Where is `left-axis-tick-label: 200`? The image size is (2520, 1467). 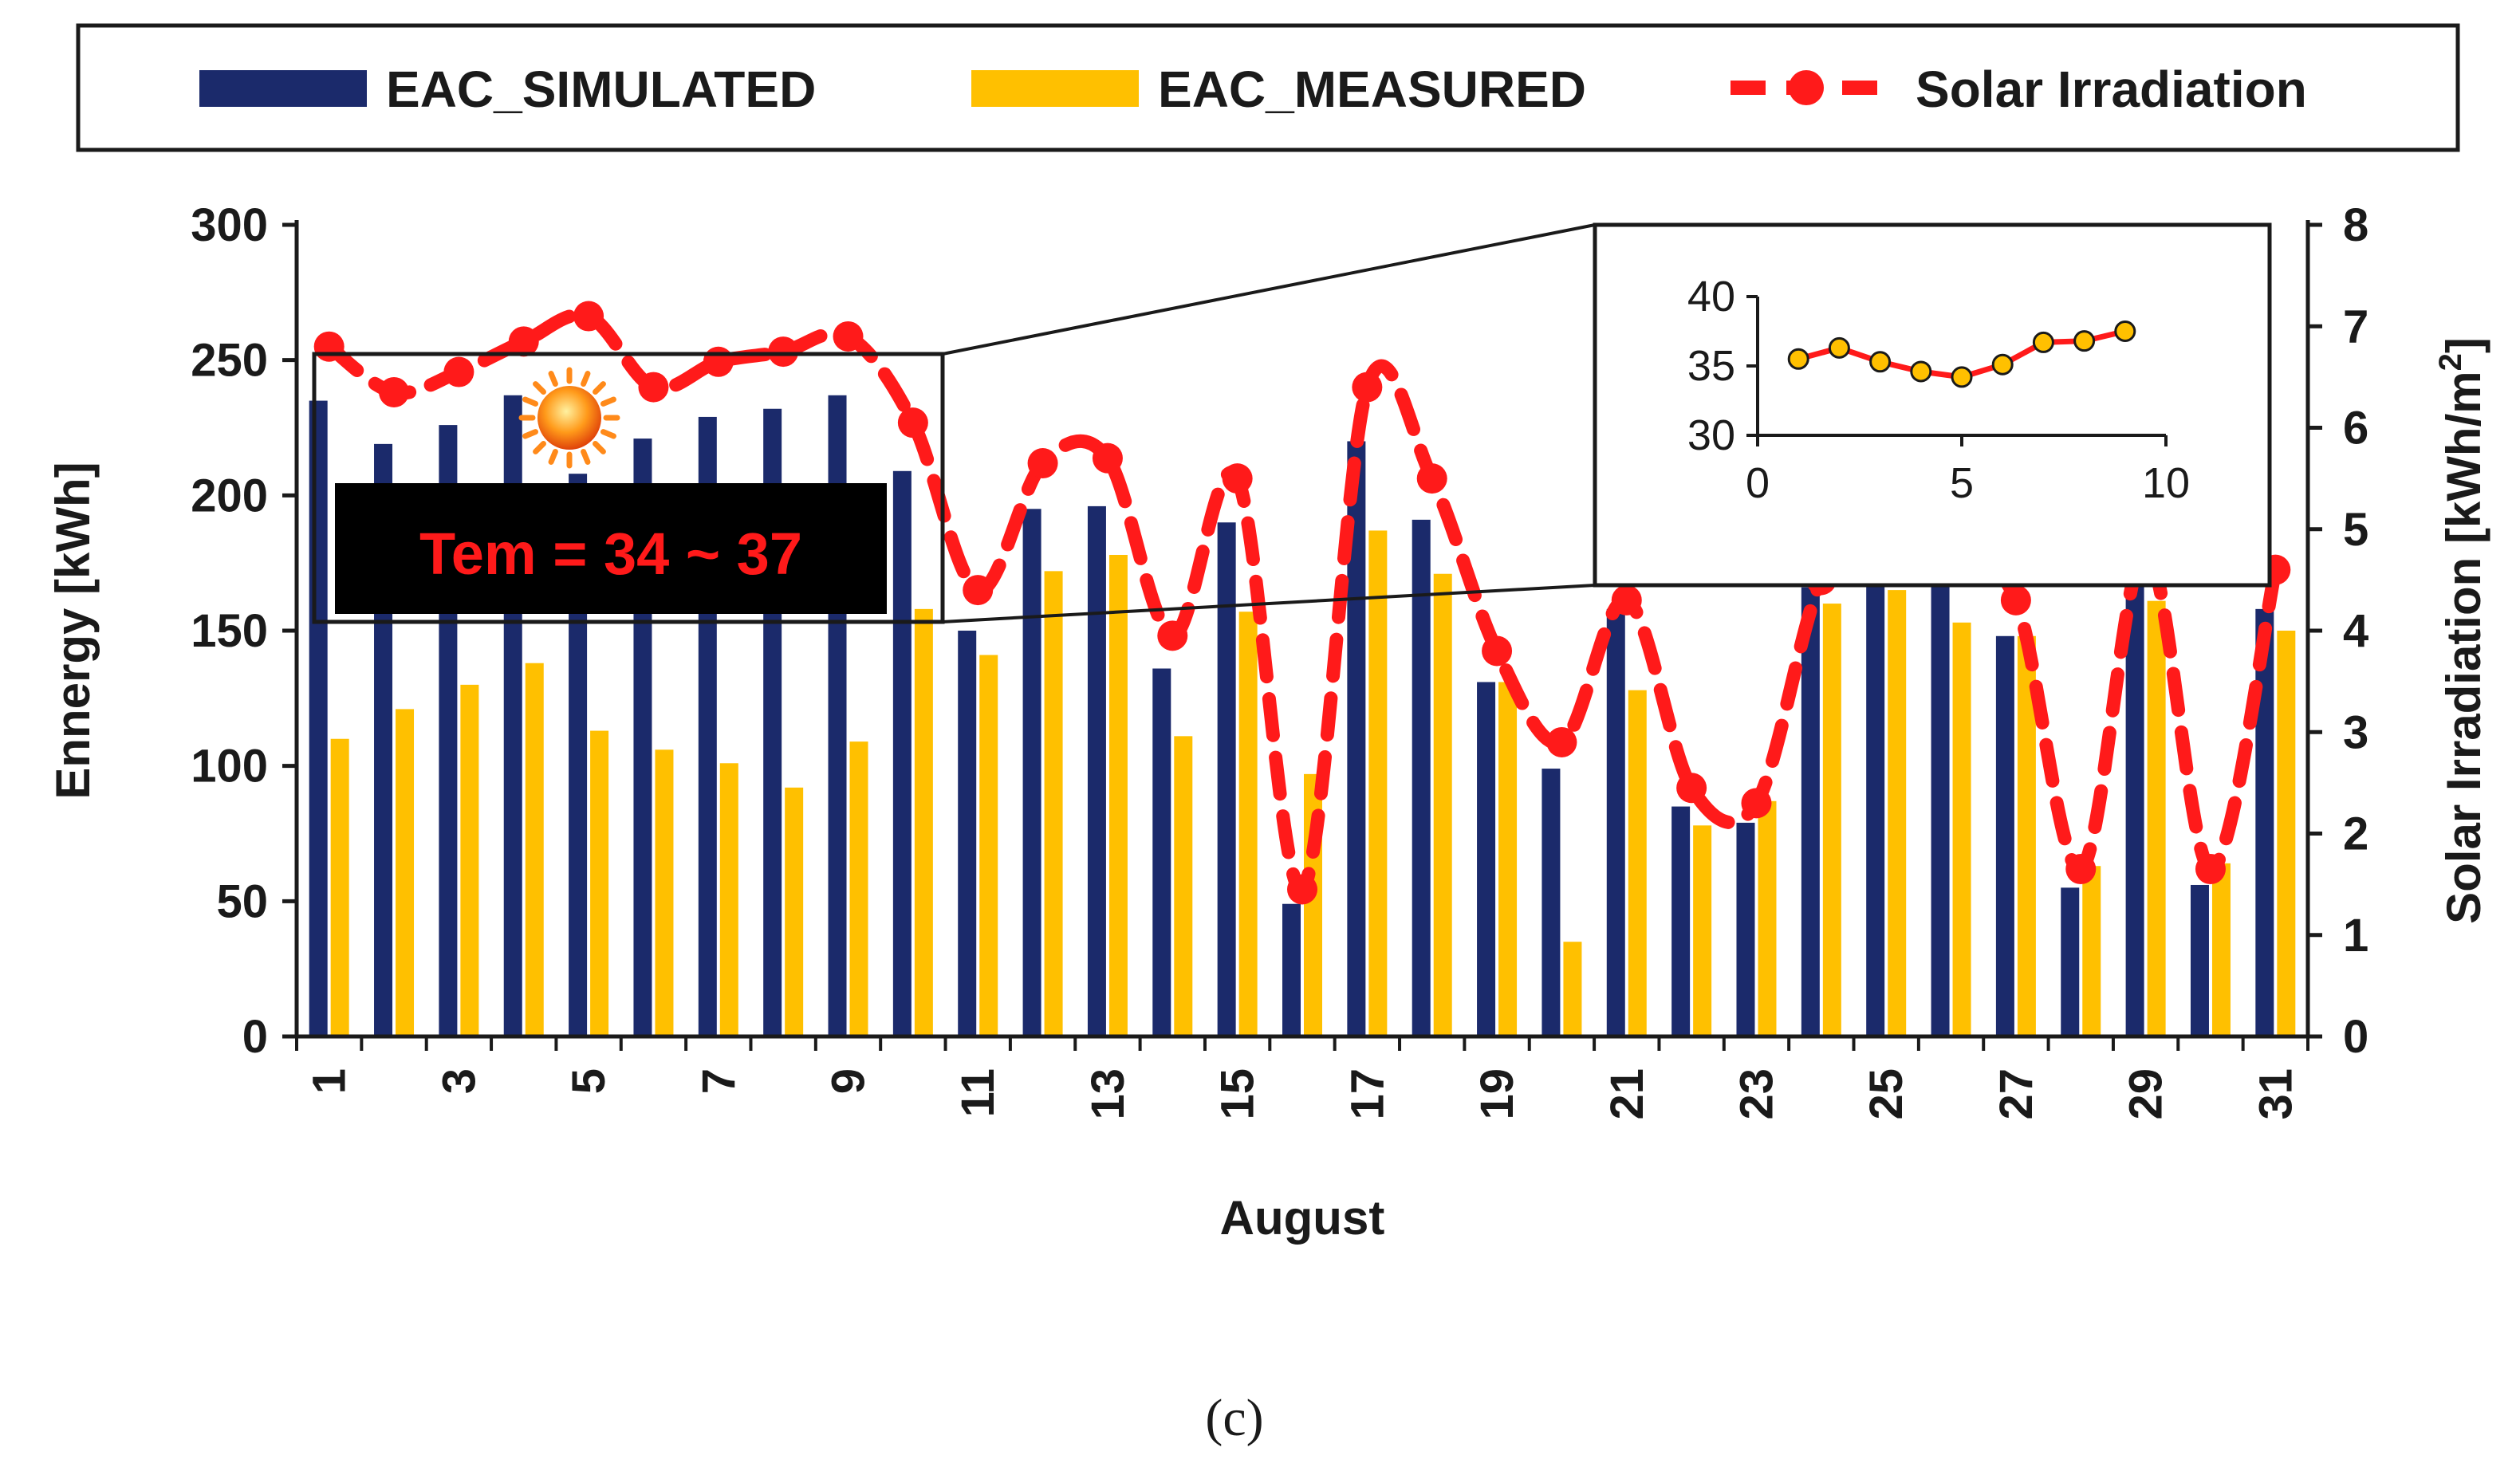 left-axis-tick-label: 200 is located at coordinates (229, 495).